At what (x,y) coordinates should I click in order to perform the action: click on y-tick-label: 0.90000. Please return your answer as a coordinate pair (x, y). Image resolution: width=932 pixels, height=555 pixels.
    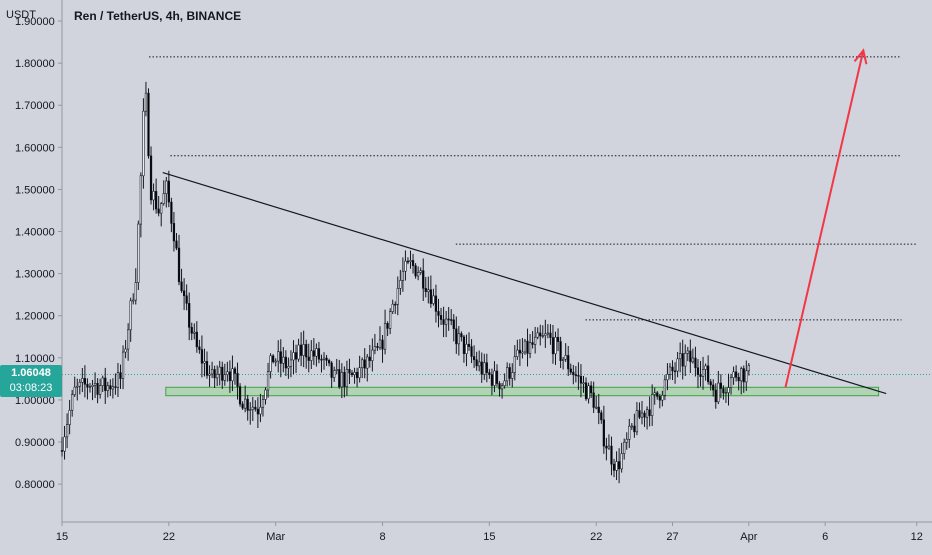
    Looking at the image, I should click on (35, 443).